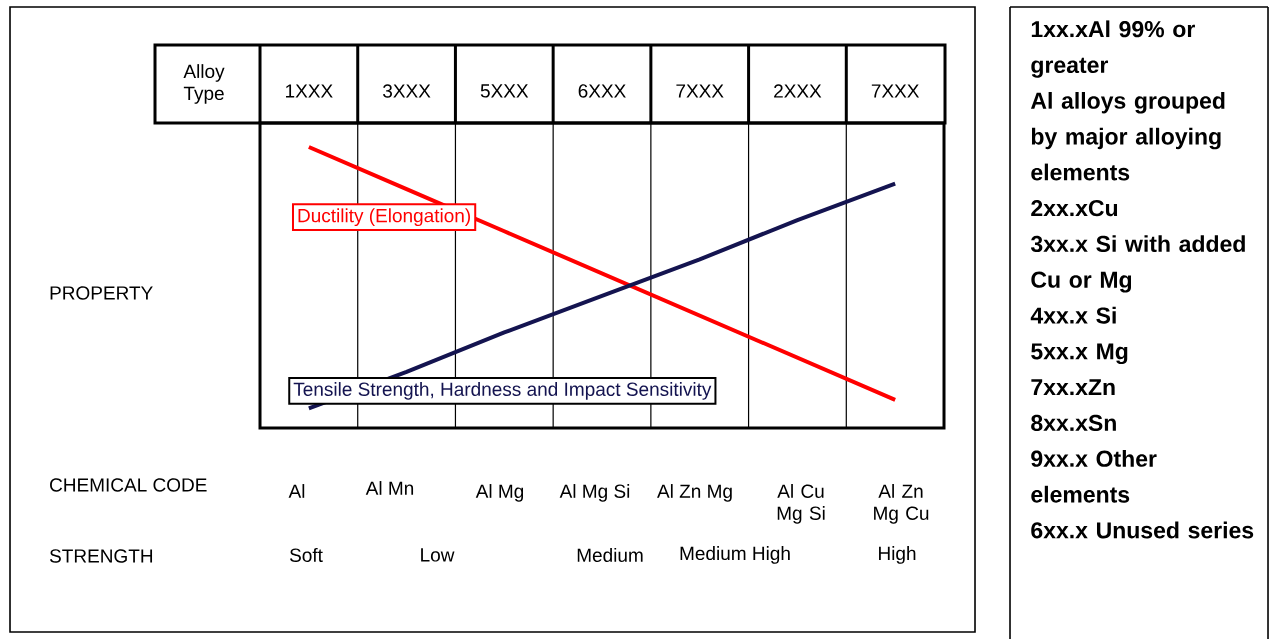 The height and width of the screenshot is (640, 1273). What do you see at coordinates (694, 493) in the screenshot?
I see `text: Al Zn Mg` at bounding box center [694, 493].